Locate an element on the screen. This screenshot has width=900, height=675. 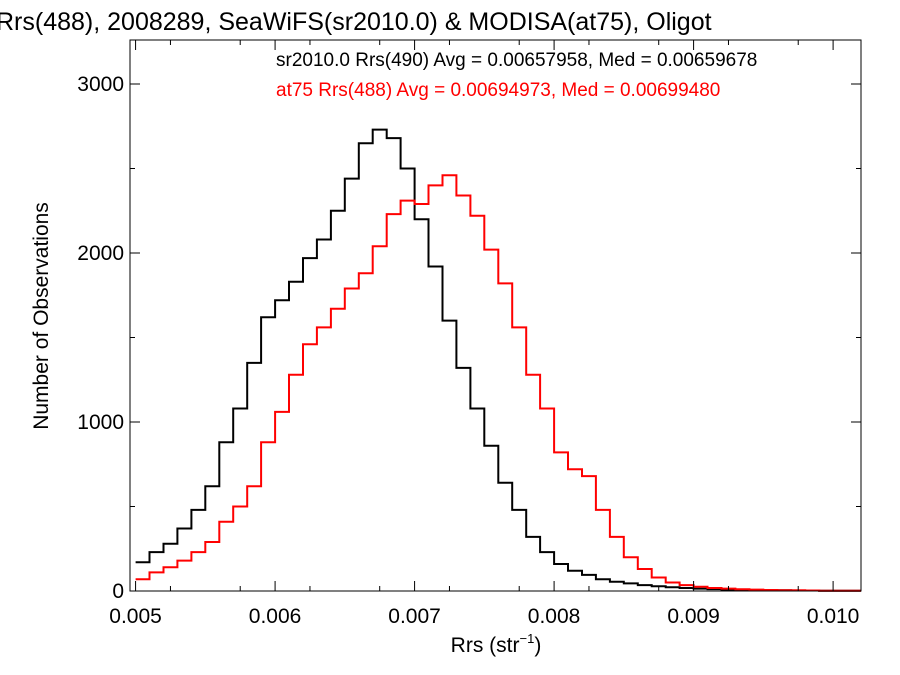
x-tick-label-4: 0.009 is located at coordinates (693, 616).